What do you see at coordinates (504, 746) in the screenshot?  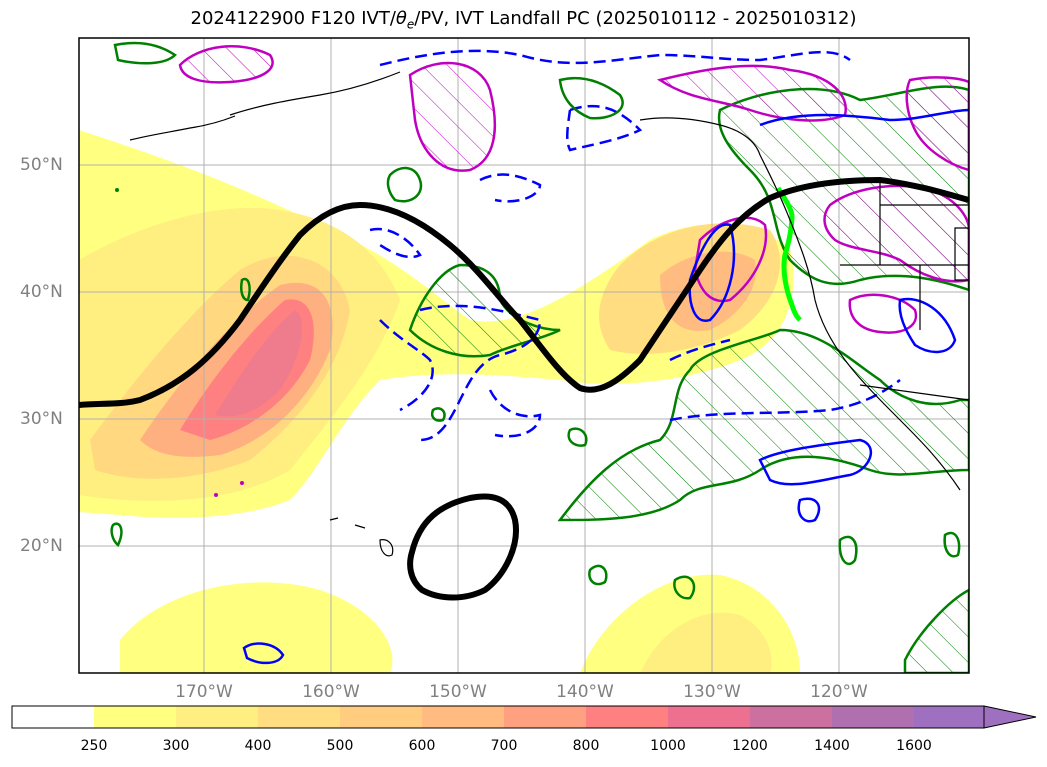 I see `colorbar-tick-label: 700` at bounding box center [504, 746].